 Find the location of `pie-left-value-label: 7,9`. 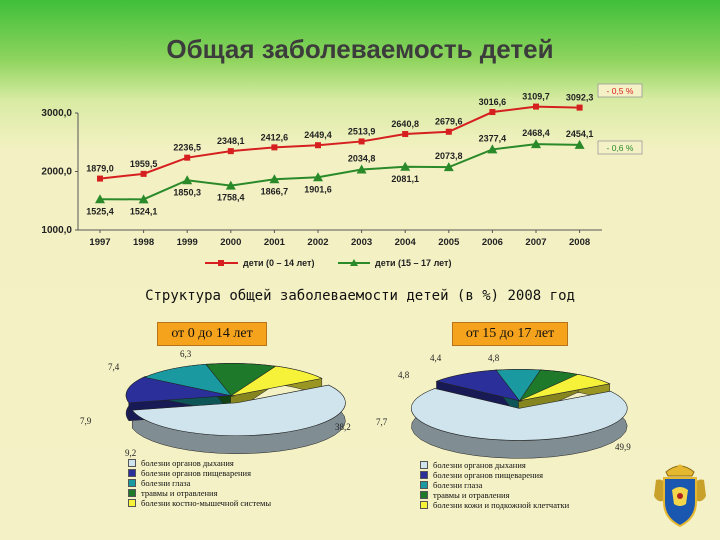

pie-left-value-label: 7,9 is located at coordinates (86, 421).